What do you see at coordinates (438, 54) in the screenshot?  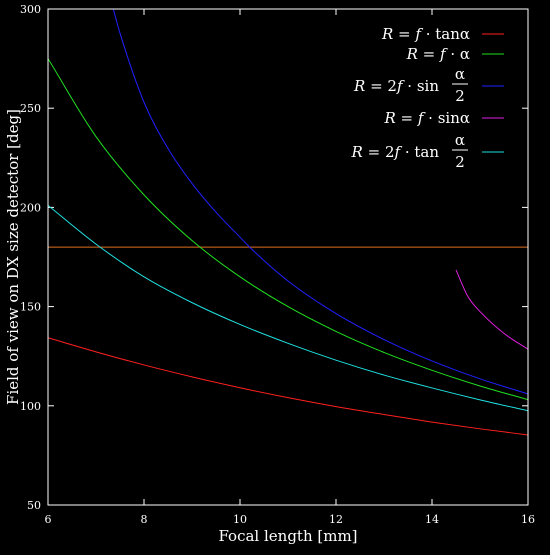 I see `svg-text: R = f · α` at bounding box center [438, 54].